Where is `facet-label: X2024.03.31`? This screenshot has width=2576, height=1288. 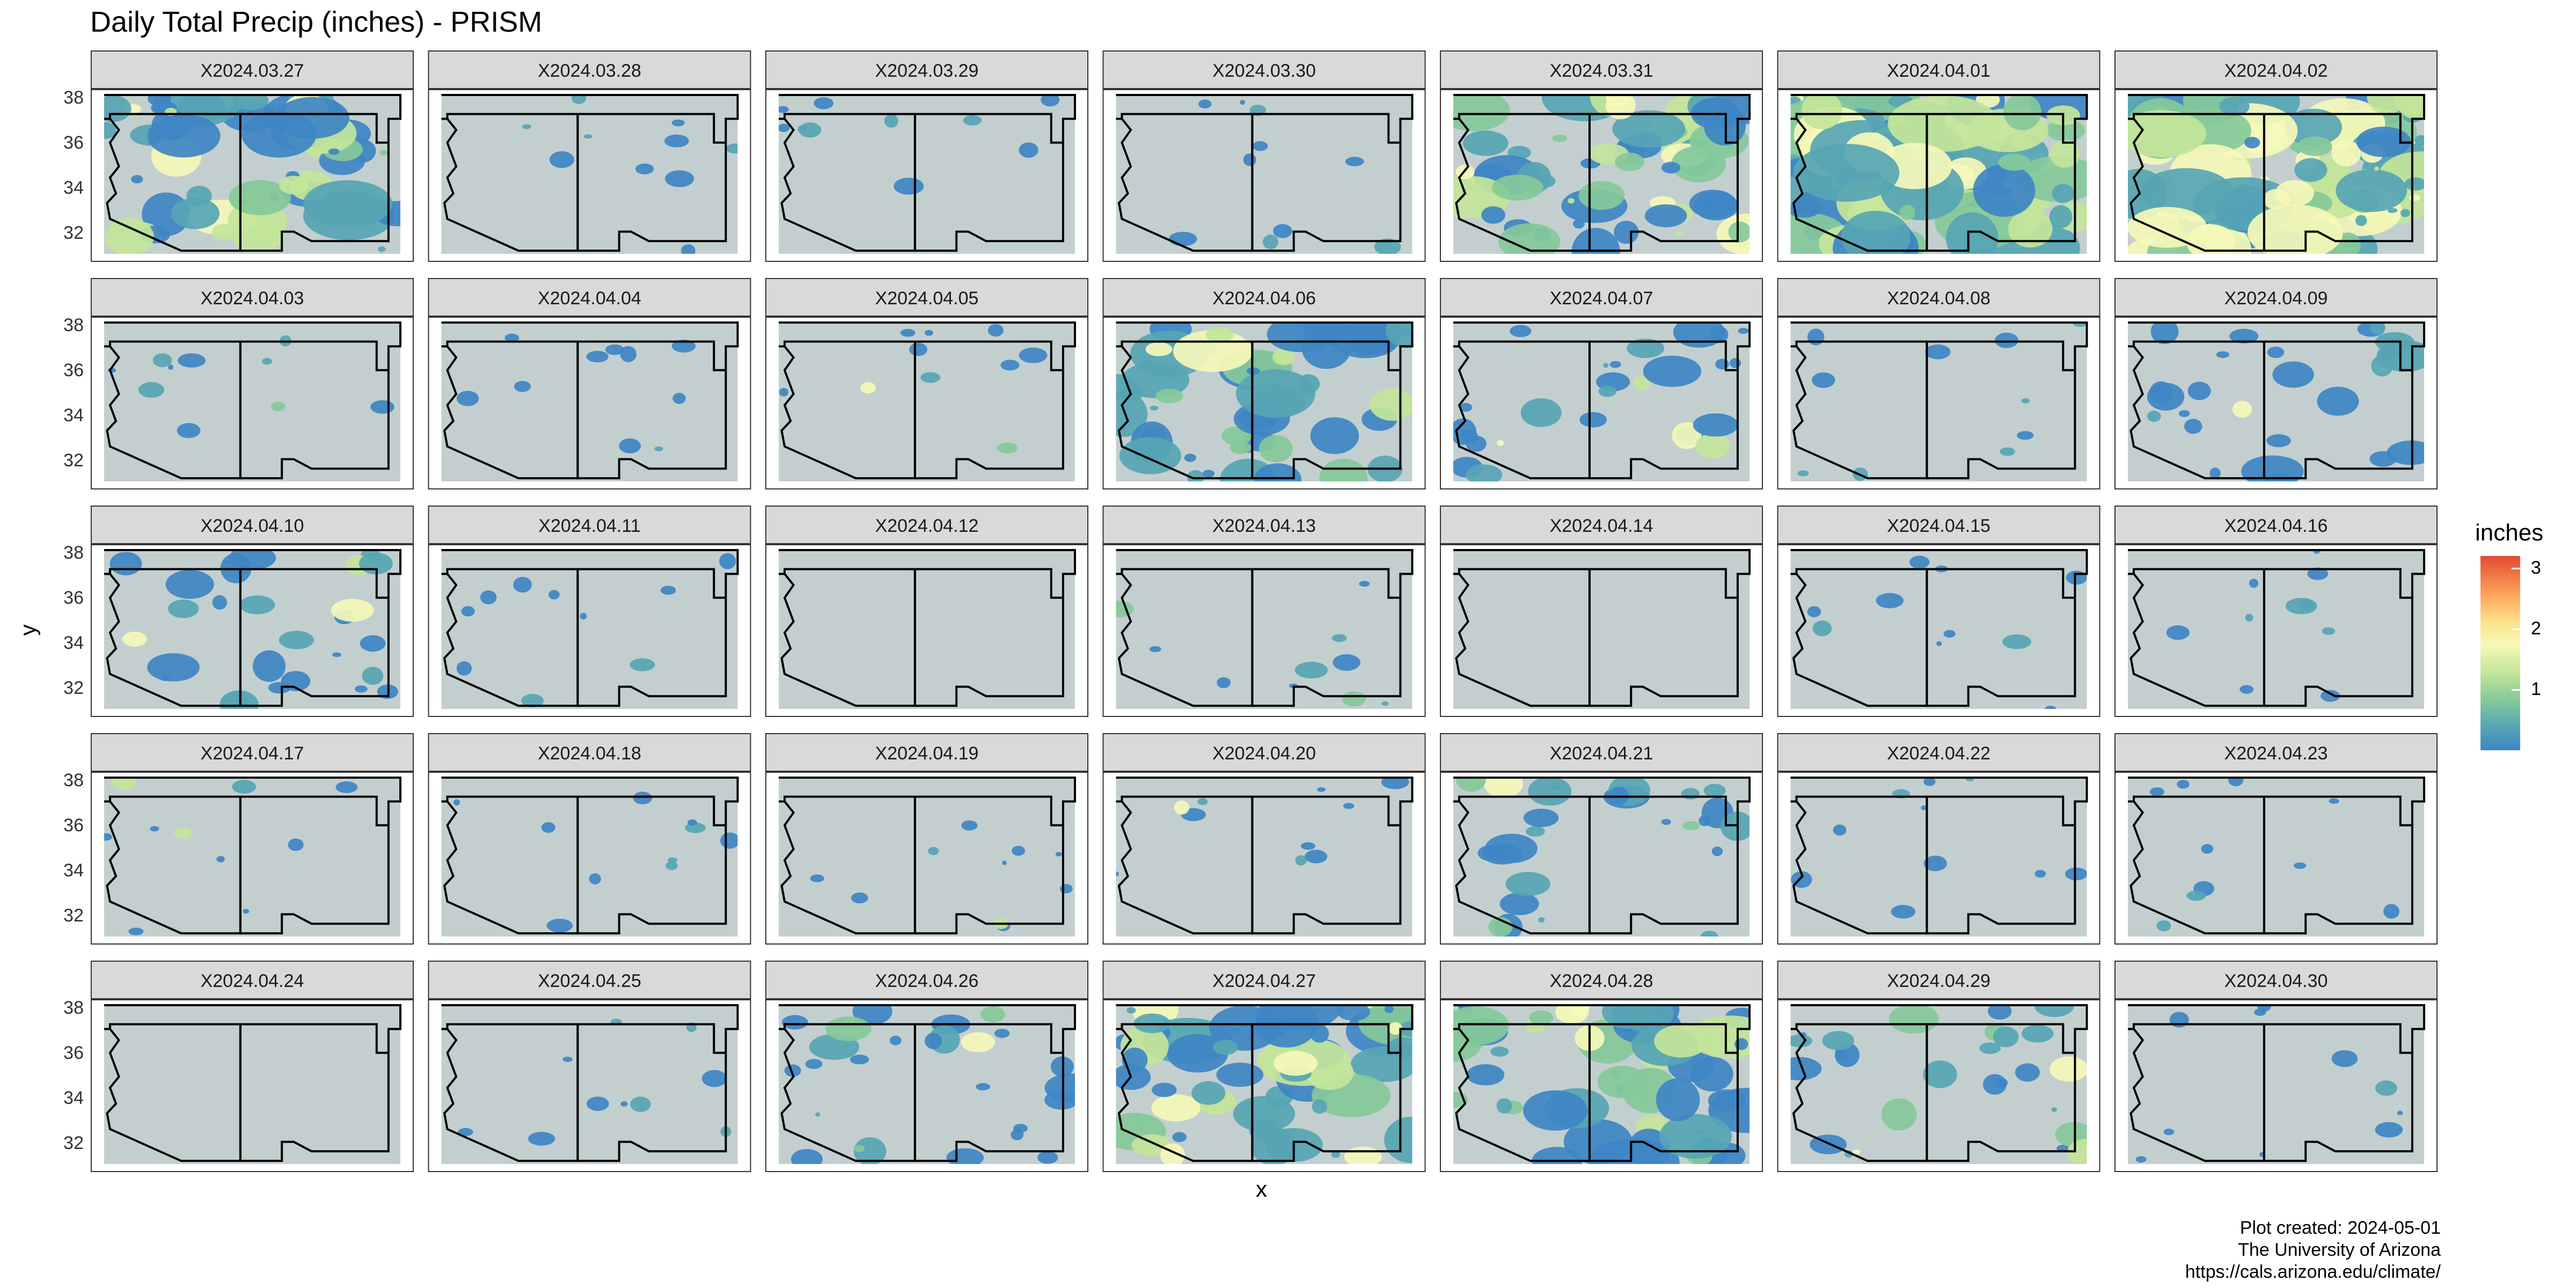
facet-label: X2024.03.31 is located at coordinates (1601, 71).